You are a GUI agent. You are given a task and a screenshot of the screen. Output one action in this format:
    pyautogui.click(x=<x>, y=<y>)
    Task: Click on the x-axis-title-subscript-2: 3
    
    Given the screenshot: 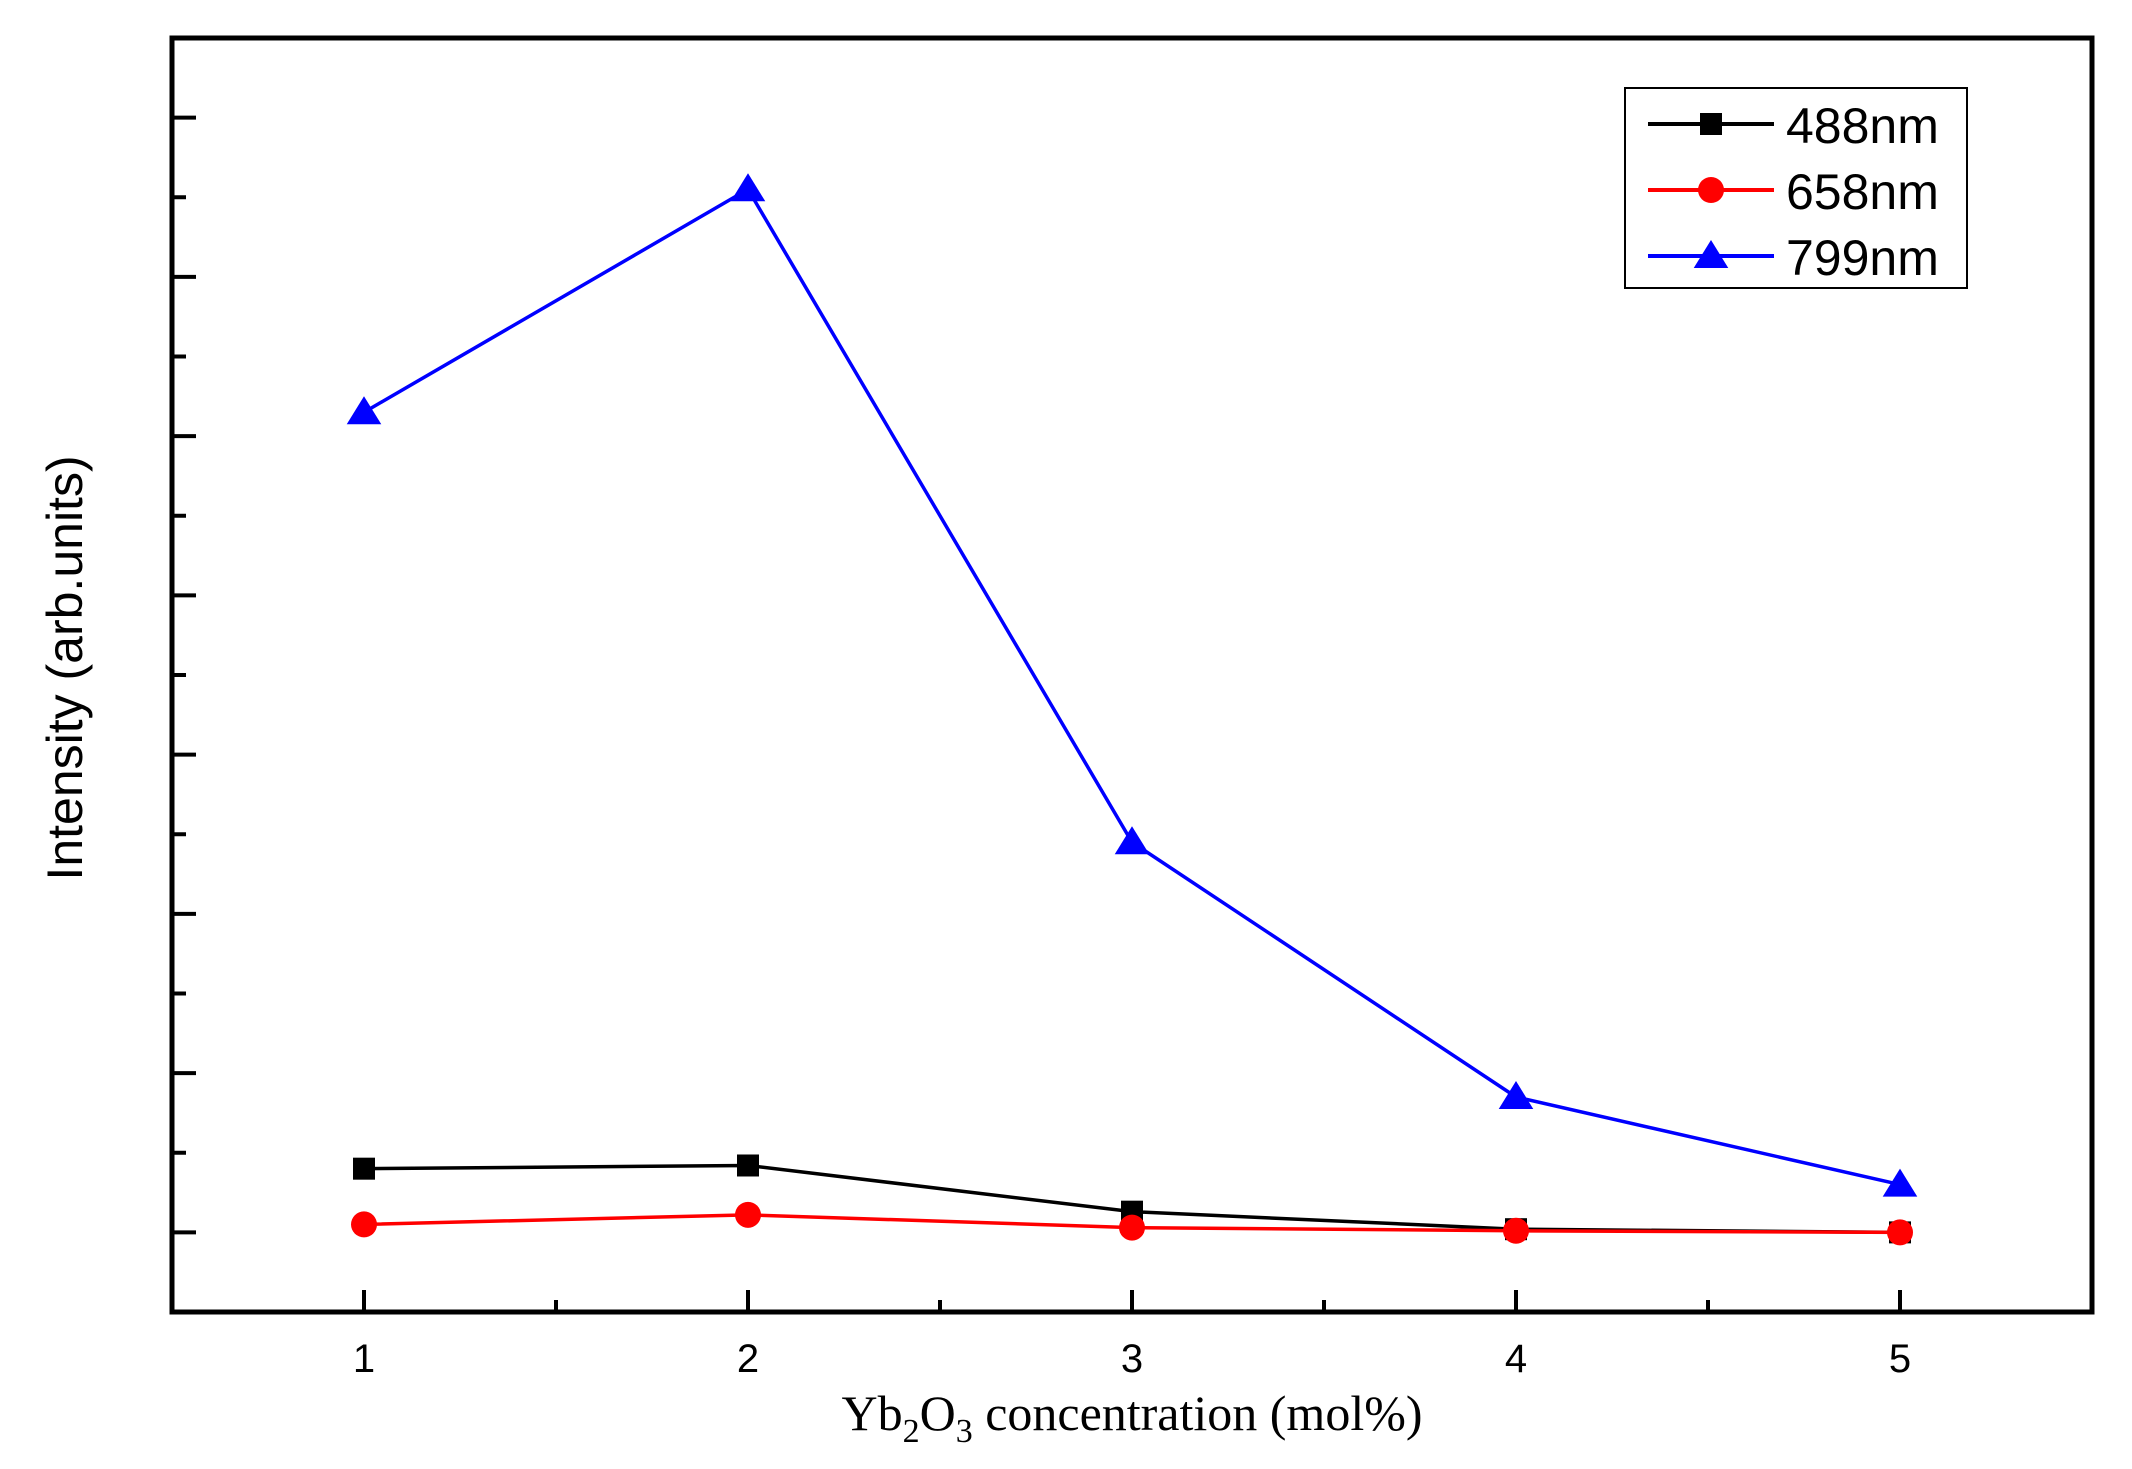 What is the action you would take?
    pyautogui.click(x=964, y=1431)
    